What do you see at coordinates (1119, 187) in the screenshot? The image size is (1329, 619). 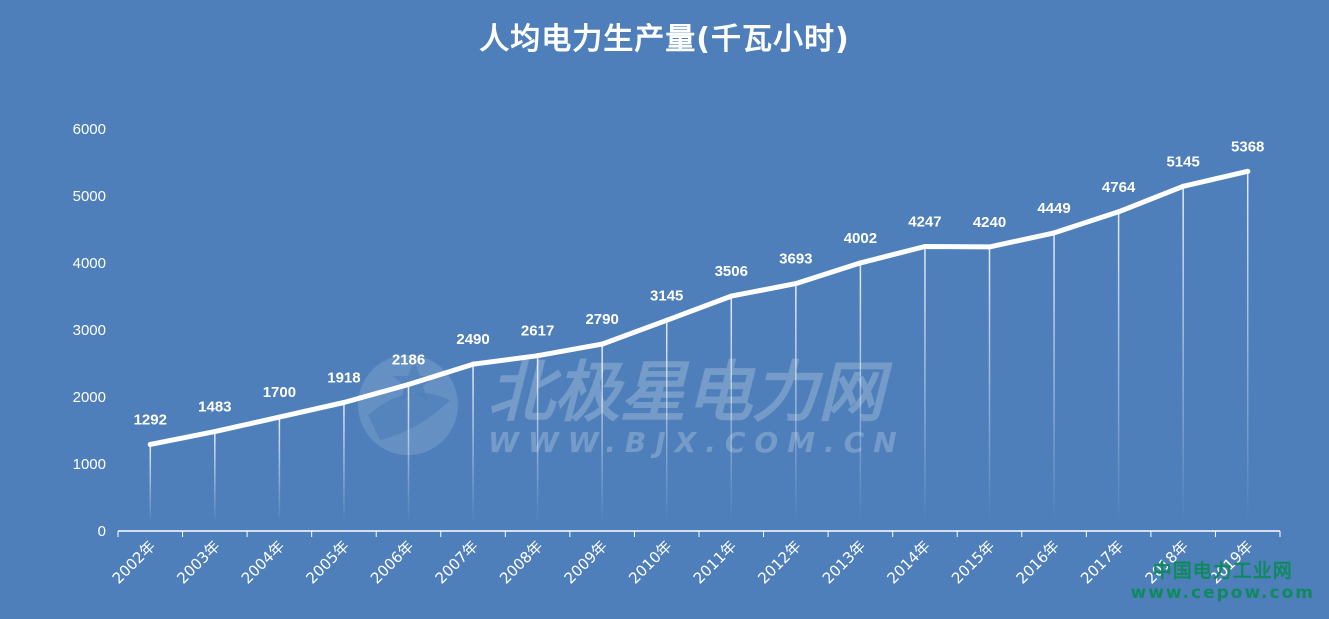 I see `data-label: 4764` at bounding box center [1119, 187].